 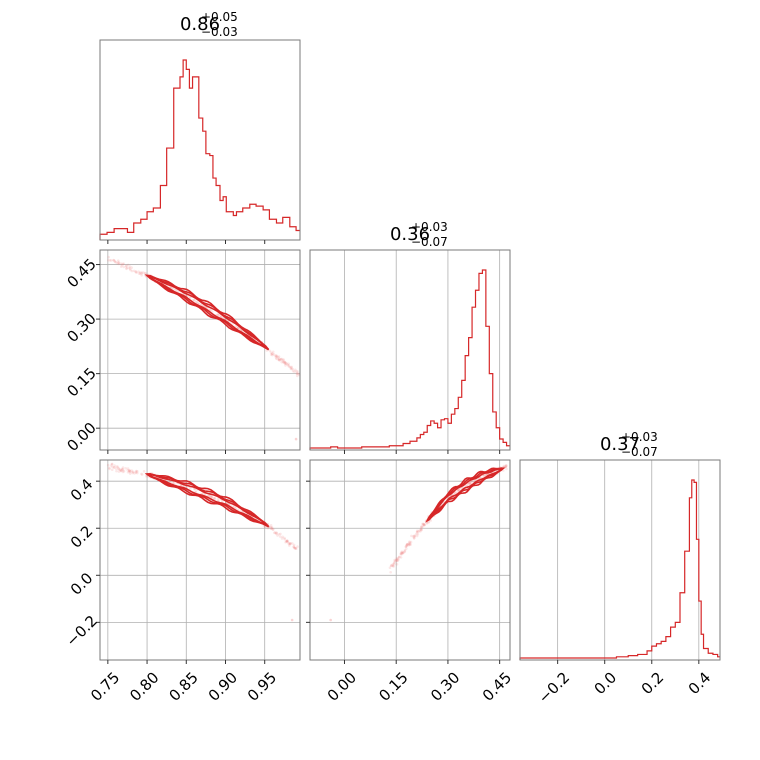 What do you see at coordinates (620, 444) in the screenshot?
I see `hist-title-median: 0.37` at bounding box center [620, 444].